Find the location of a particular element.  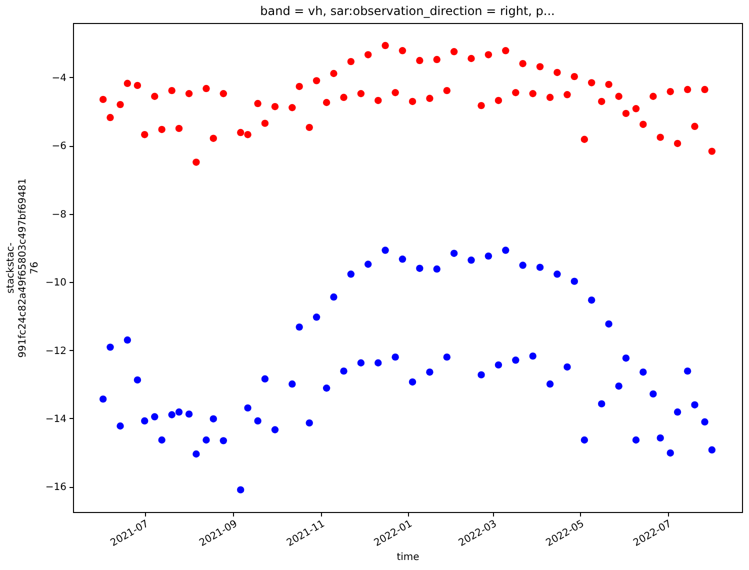

y-tick-label: −4 is located at coordinates (59, 78).